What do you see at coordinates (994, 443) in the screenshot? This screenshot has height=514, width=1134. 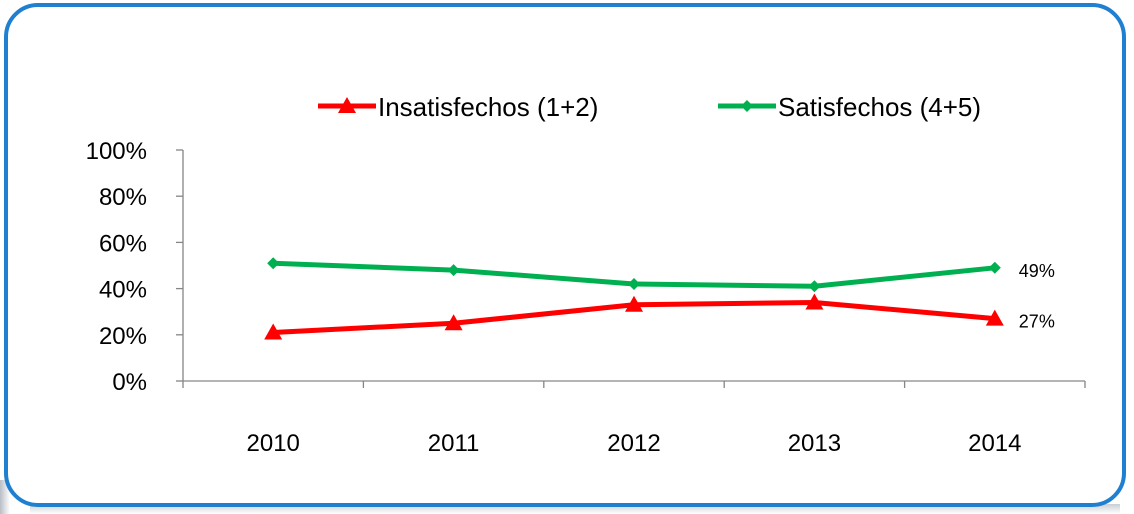 I see `x-tick-label: 2014` at bounding box center [994, 443].